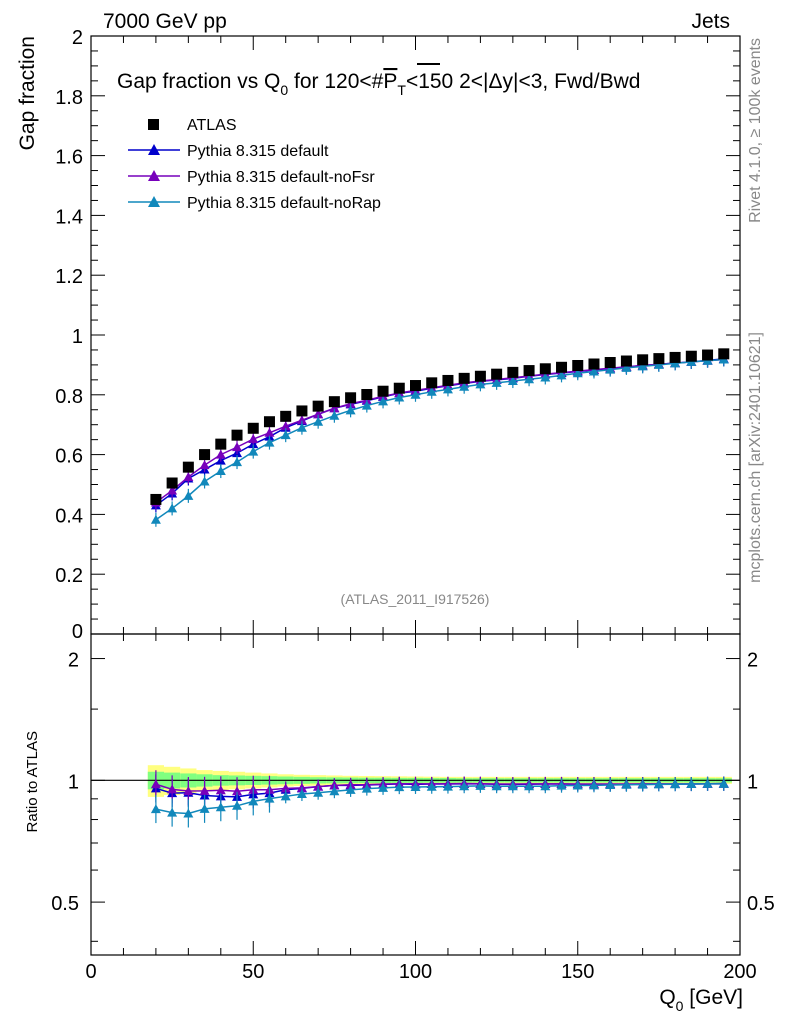 Image resolution: width=786 pixels, height=1024 pixels. What do you see at coordinates (69, 457) in the screenshot?
I see `main-ytick-label: 0.6` at bounding box center [69, 457].